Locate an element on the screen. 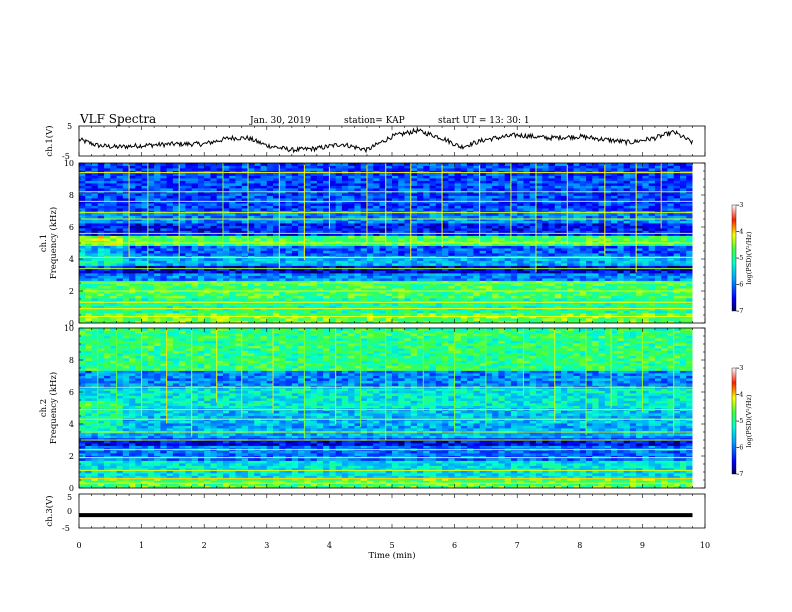  header-station: station= KAP is located at coordinates (374, 121).